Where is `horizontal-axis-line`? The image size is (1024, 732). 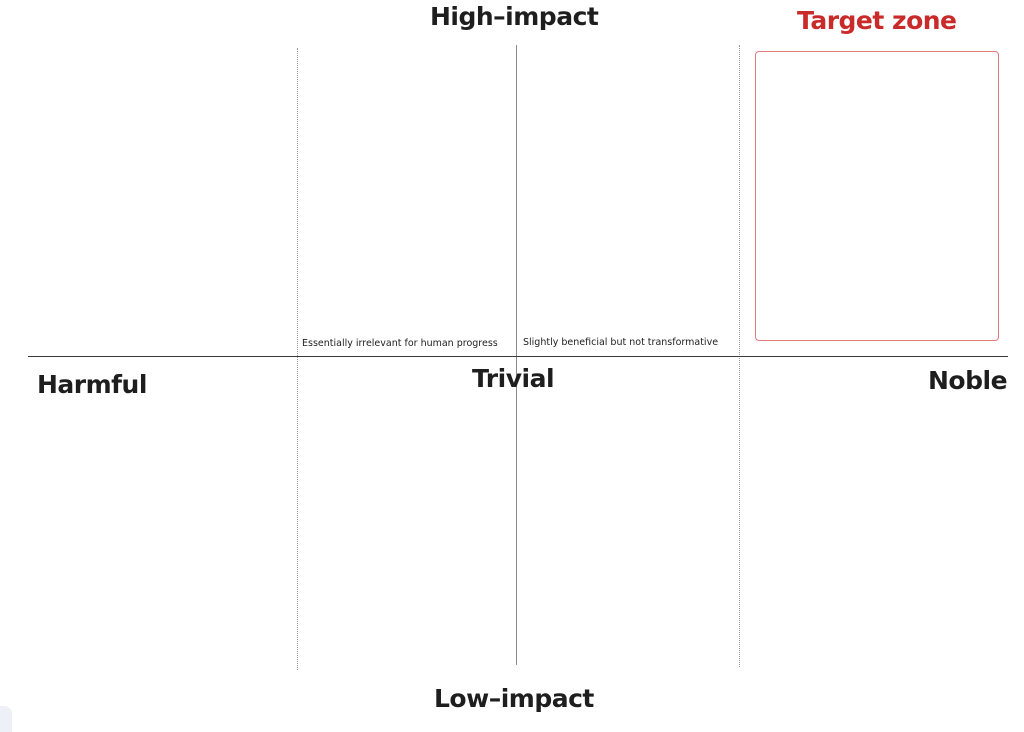 horizontal-axis-line is located at coordinates (518, 356).